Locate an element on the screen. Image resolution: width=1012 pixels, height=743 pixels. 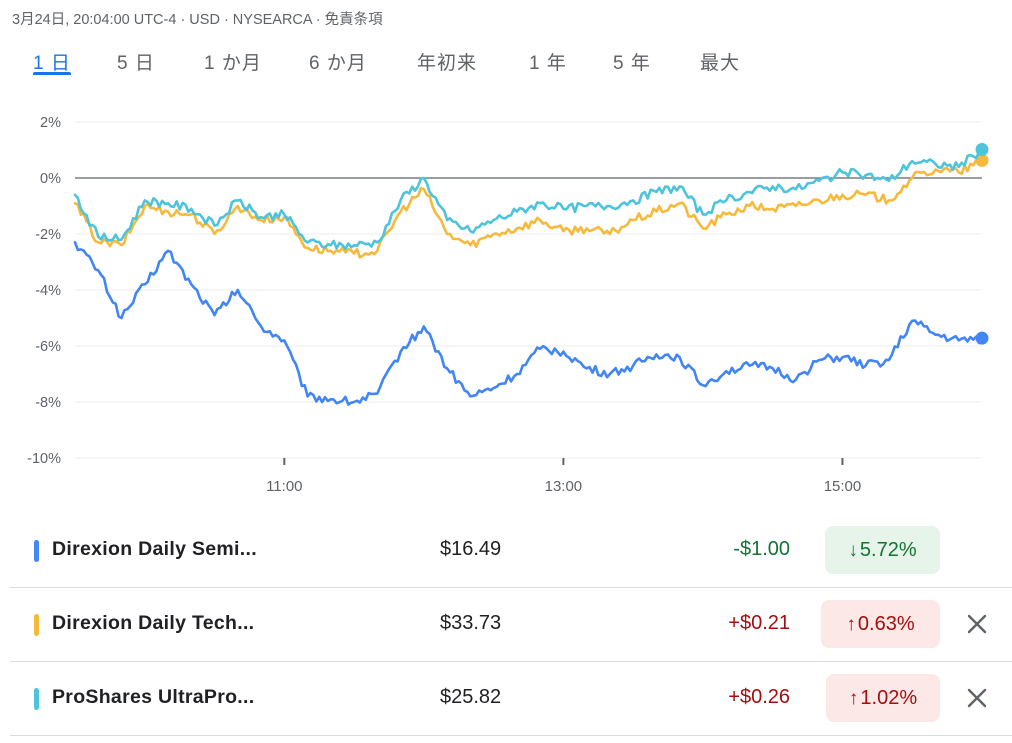
y-tick-label: -2% is located at coordinates (48, 235).